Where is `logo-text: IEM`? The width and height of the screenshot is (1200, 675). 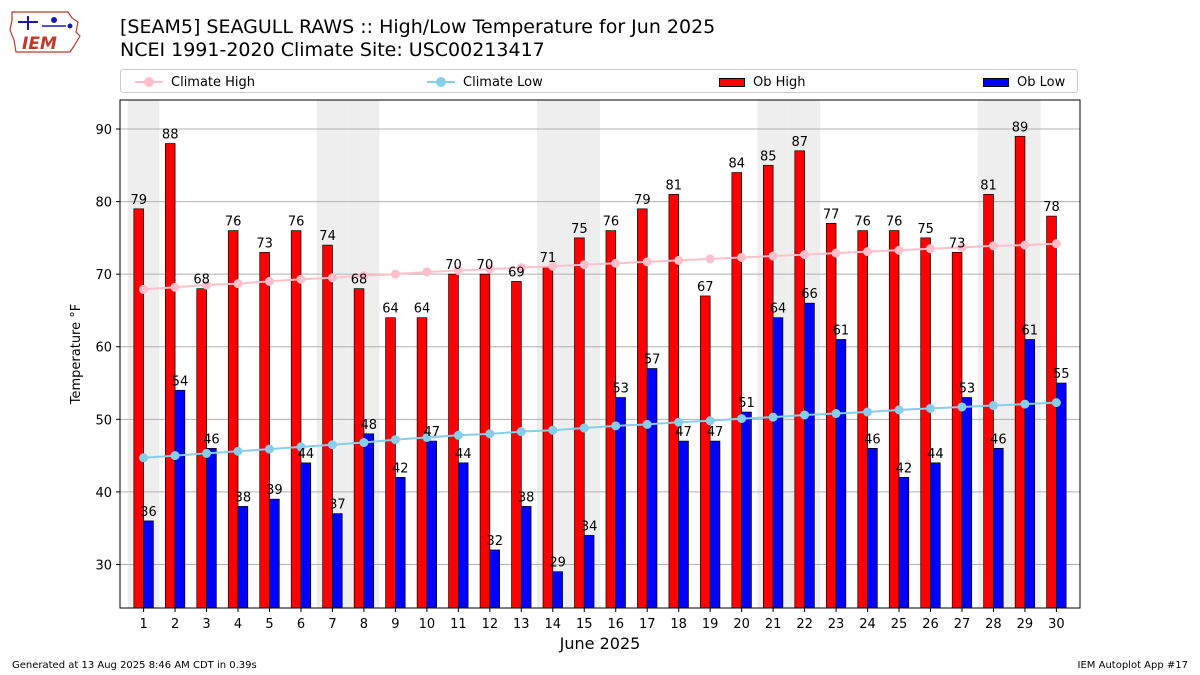
logo-text: IEM is located at coordinates (39, 44).